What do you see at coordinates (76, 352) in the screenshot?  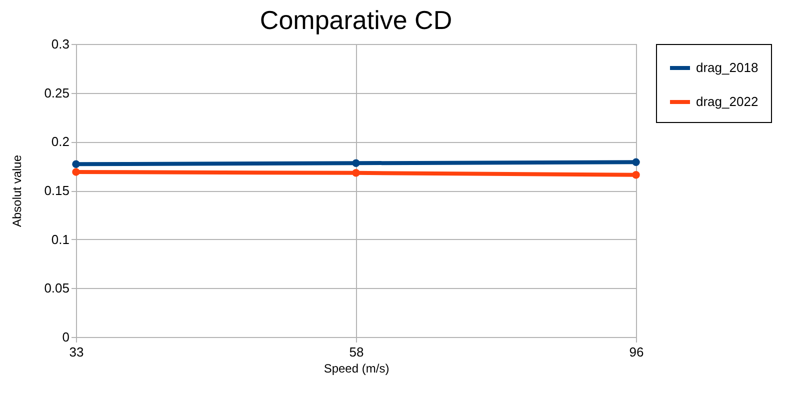 I see `x-tick-label: 33` at bounding box center [76, 352].